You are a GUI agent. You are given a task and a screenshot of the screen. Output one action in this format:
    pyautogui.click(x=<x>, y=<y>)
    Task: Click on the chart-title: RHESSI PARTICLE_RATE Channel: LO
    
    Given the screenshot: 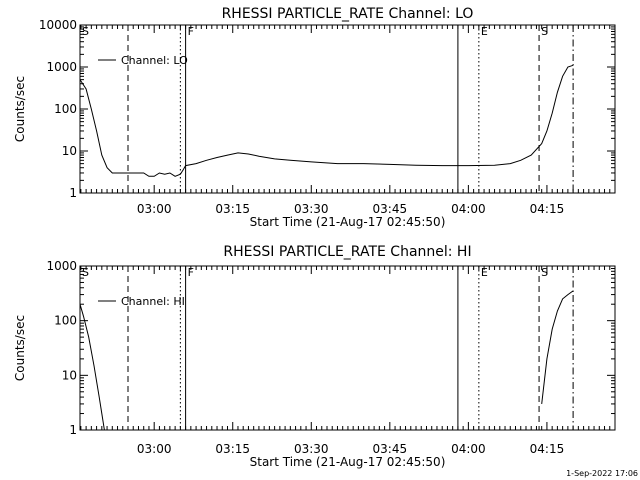 What is the action you would take?
    pyautogui.click(x=348, y=14)
    